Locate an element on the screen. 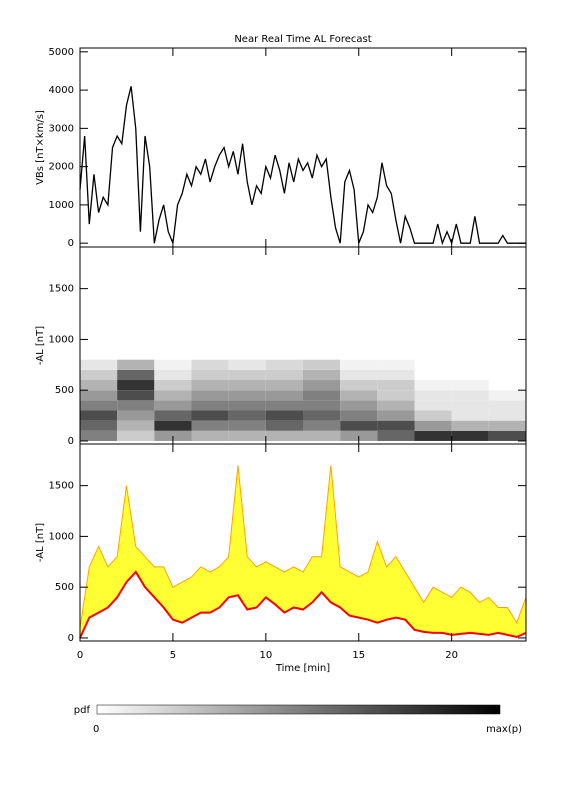 This screenshot has height=792, width=576. colorbar-label: pdf is located at coordinates (82, 710).